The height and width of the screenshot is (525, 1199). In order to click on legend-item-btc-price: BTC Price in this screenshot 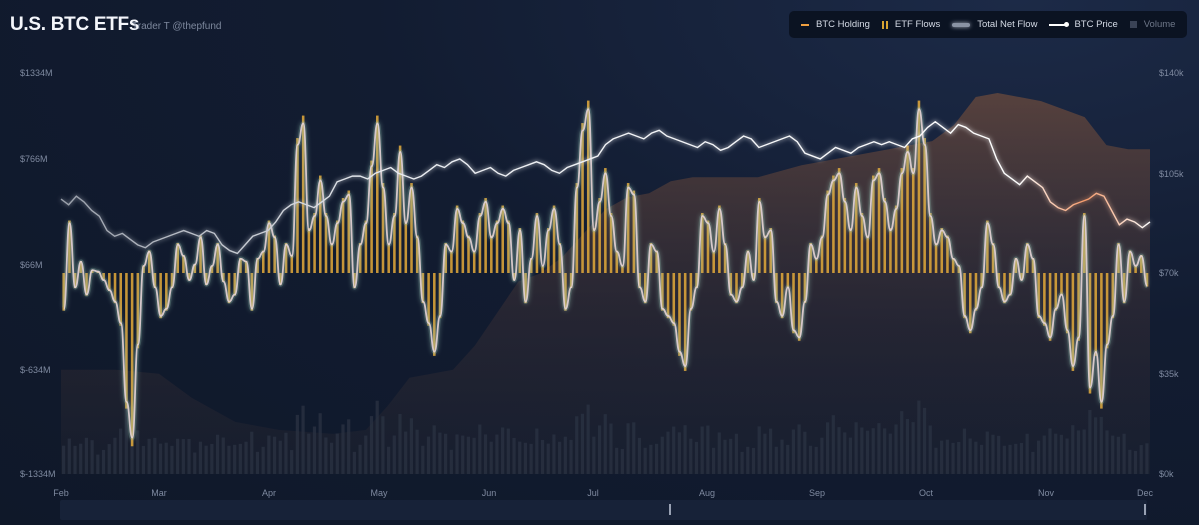, I will do `click(1083, 24)`.